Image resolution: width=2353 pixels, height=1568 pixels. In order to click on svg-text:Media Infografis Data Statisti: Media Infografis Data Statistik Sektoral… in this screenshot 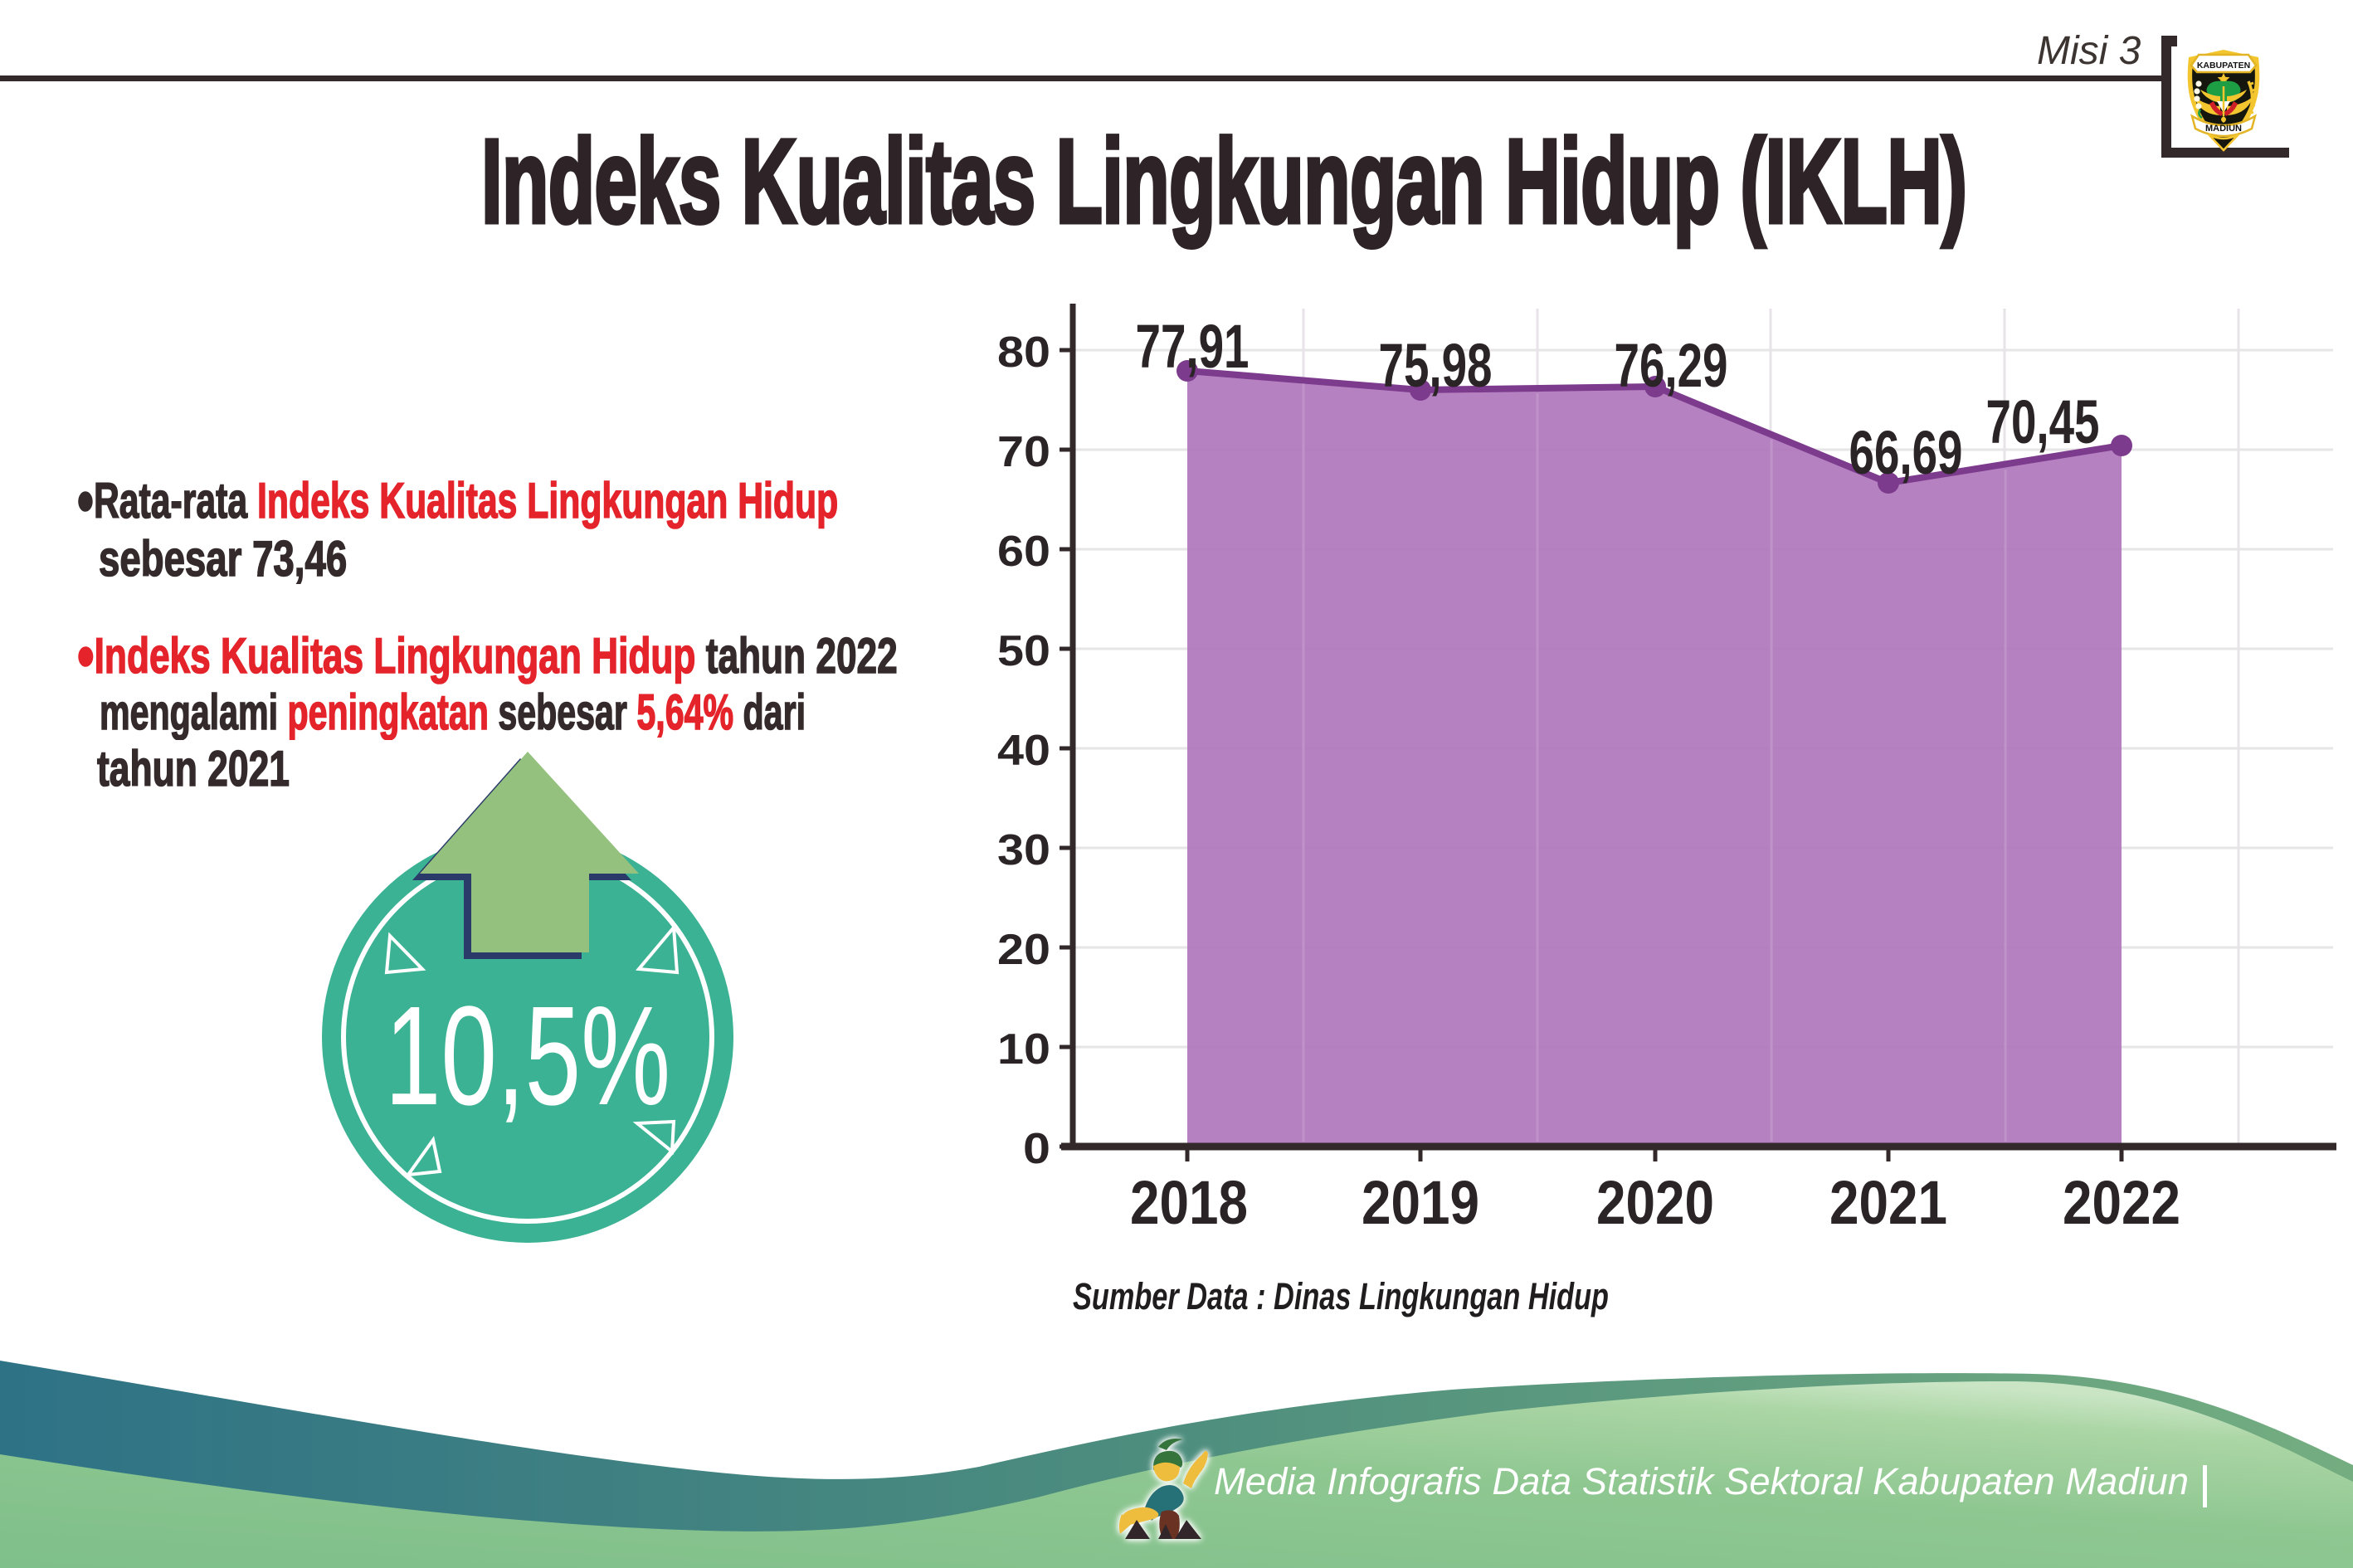, I will do `click(1701, 1481)`.